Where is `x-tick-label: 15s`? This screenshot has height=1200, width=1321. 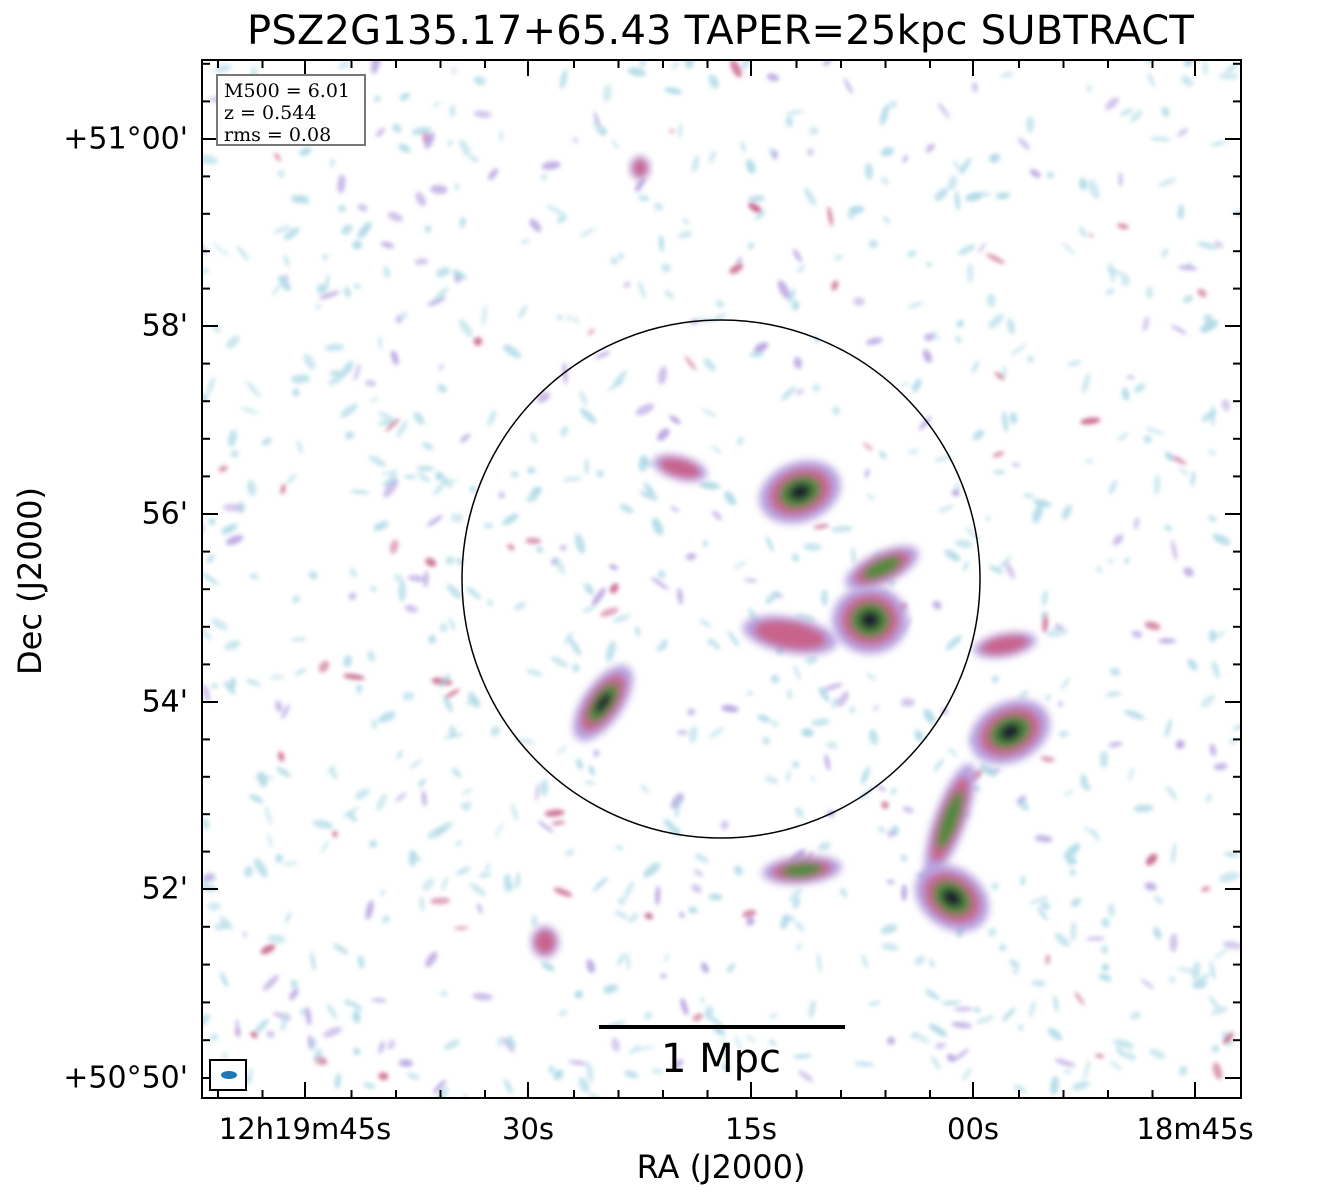 x-tick-label: 15s is located at coordinates (751, 1129).